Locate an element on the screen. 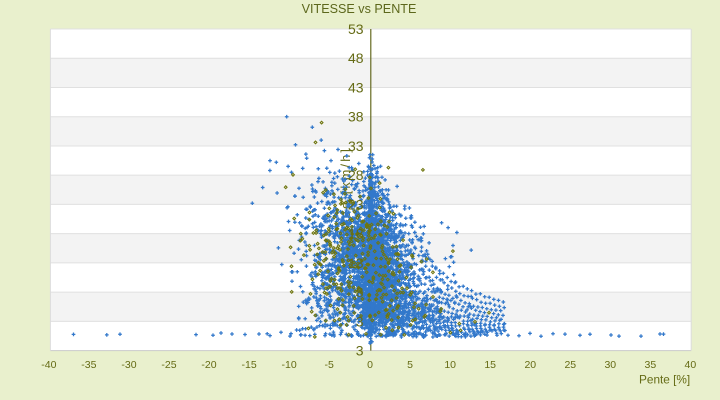 Image resolution: width=720 pixels, height=400 pixels. svg-text: VITESSE vs PENTE is located at coordinates (359, 9).